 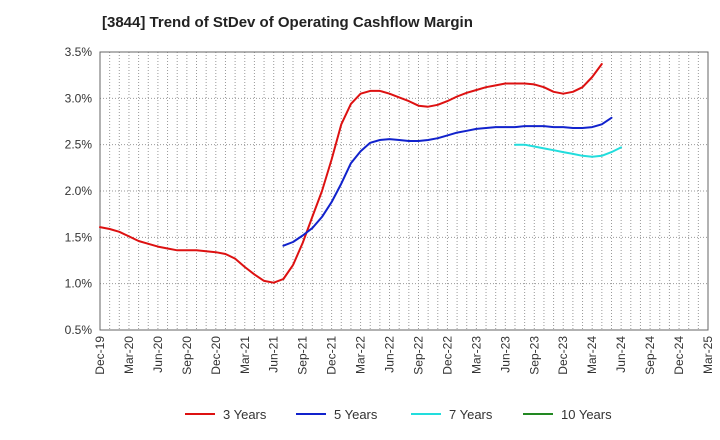 What do you see at coordinates (245, 355) in the screenshot?
I see `x-tick-label: Mar-21` at bounding box center [245, 355].